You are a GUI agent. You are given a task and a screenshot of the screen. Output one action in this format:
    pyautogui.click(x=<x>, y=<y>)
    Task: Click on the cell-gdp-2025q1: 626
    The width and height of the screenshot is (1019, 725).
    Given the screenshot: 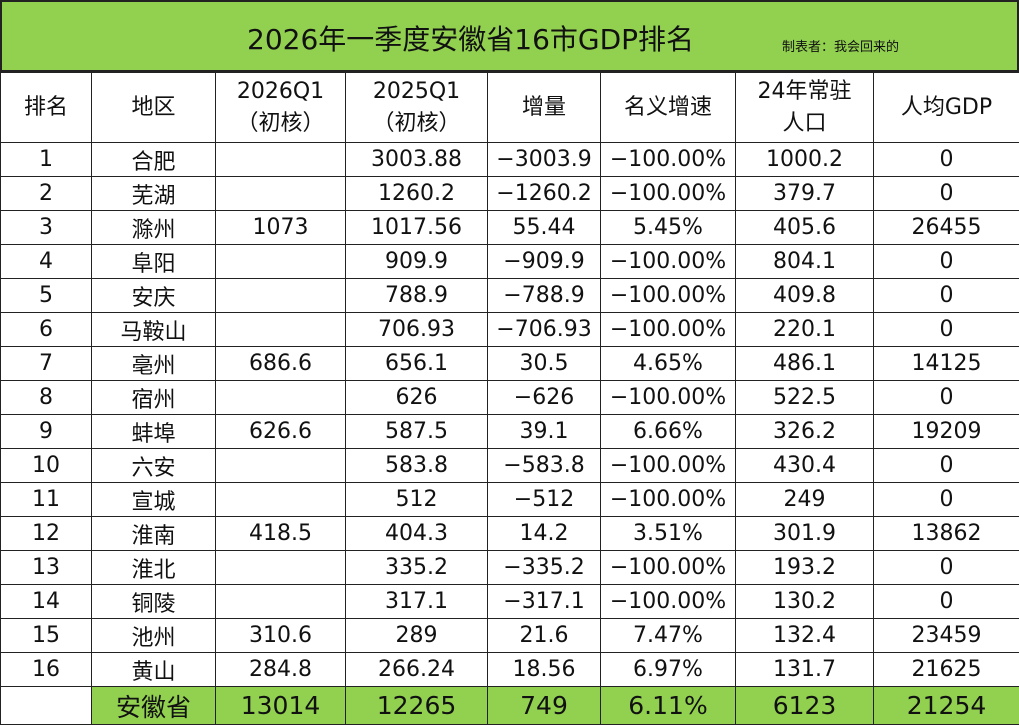 What is the action you would take?
    pyautogui.click(x=417, y=398)
    